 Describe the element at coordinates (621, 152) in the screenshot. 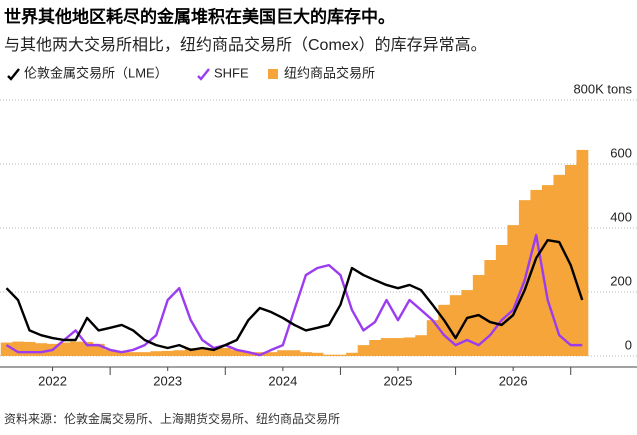

I see `y-tick-label: 600` at that location.